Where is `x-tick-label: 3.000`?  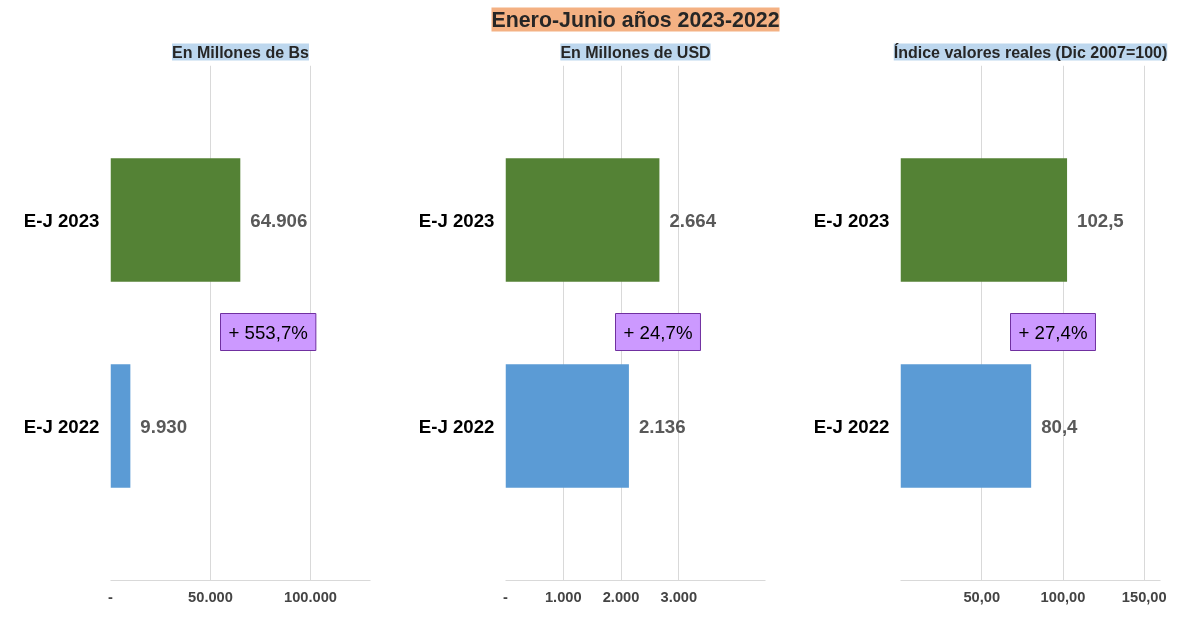 x-tick-label: 3.000 is located at coordinates (679, 596).